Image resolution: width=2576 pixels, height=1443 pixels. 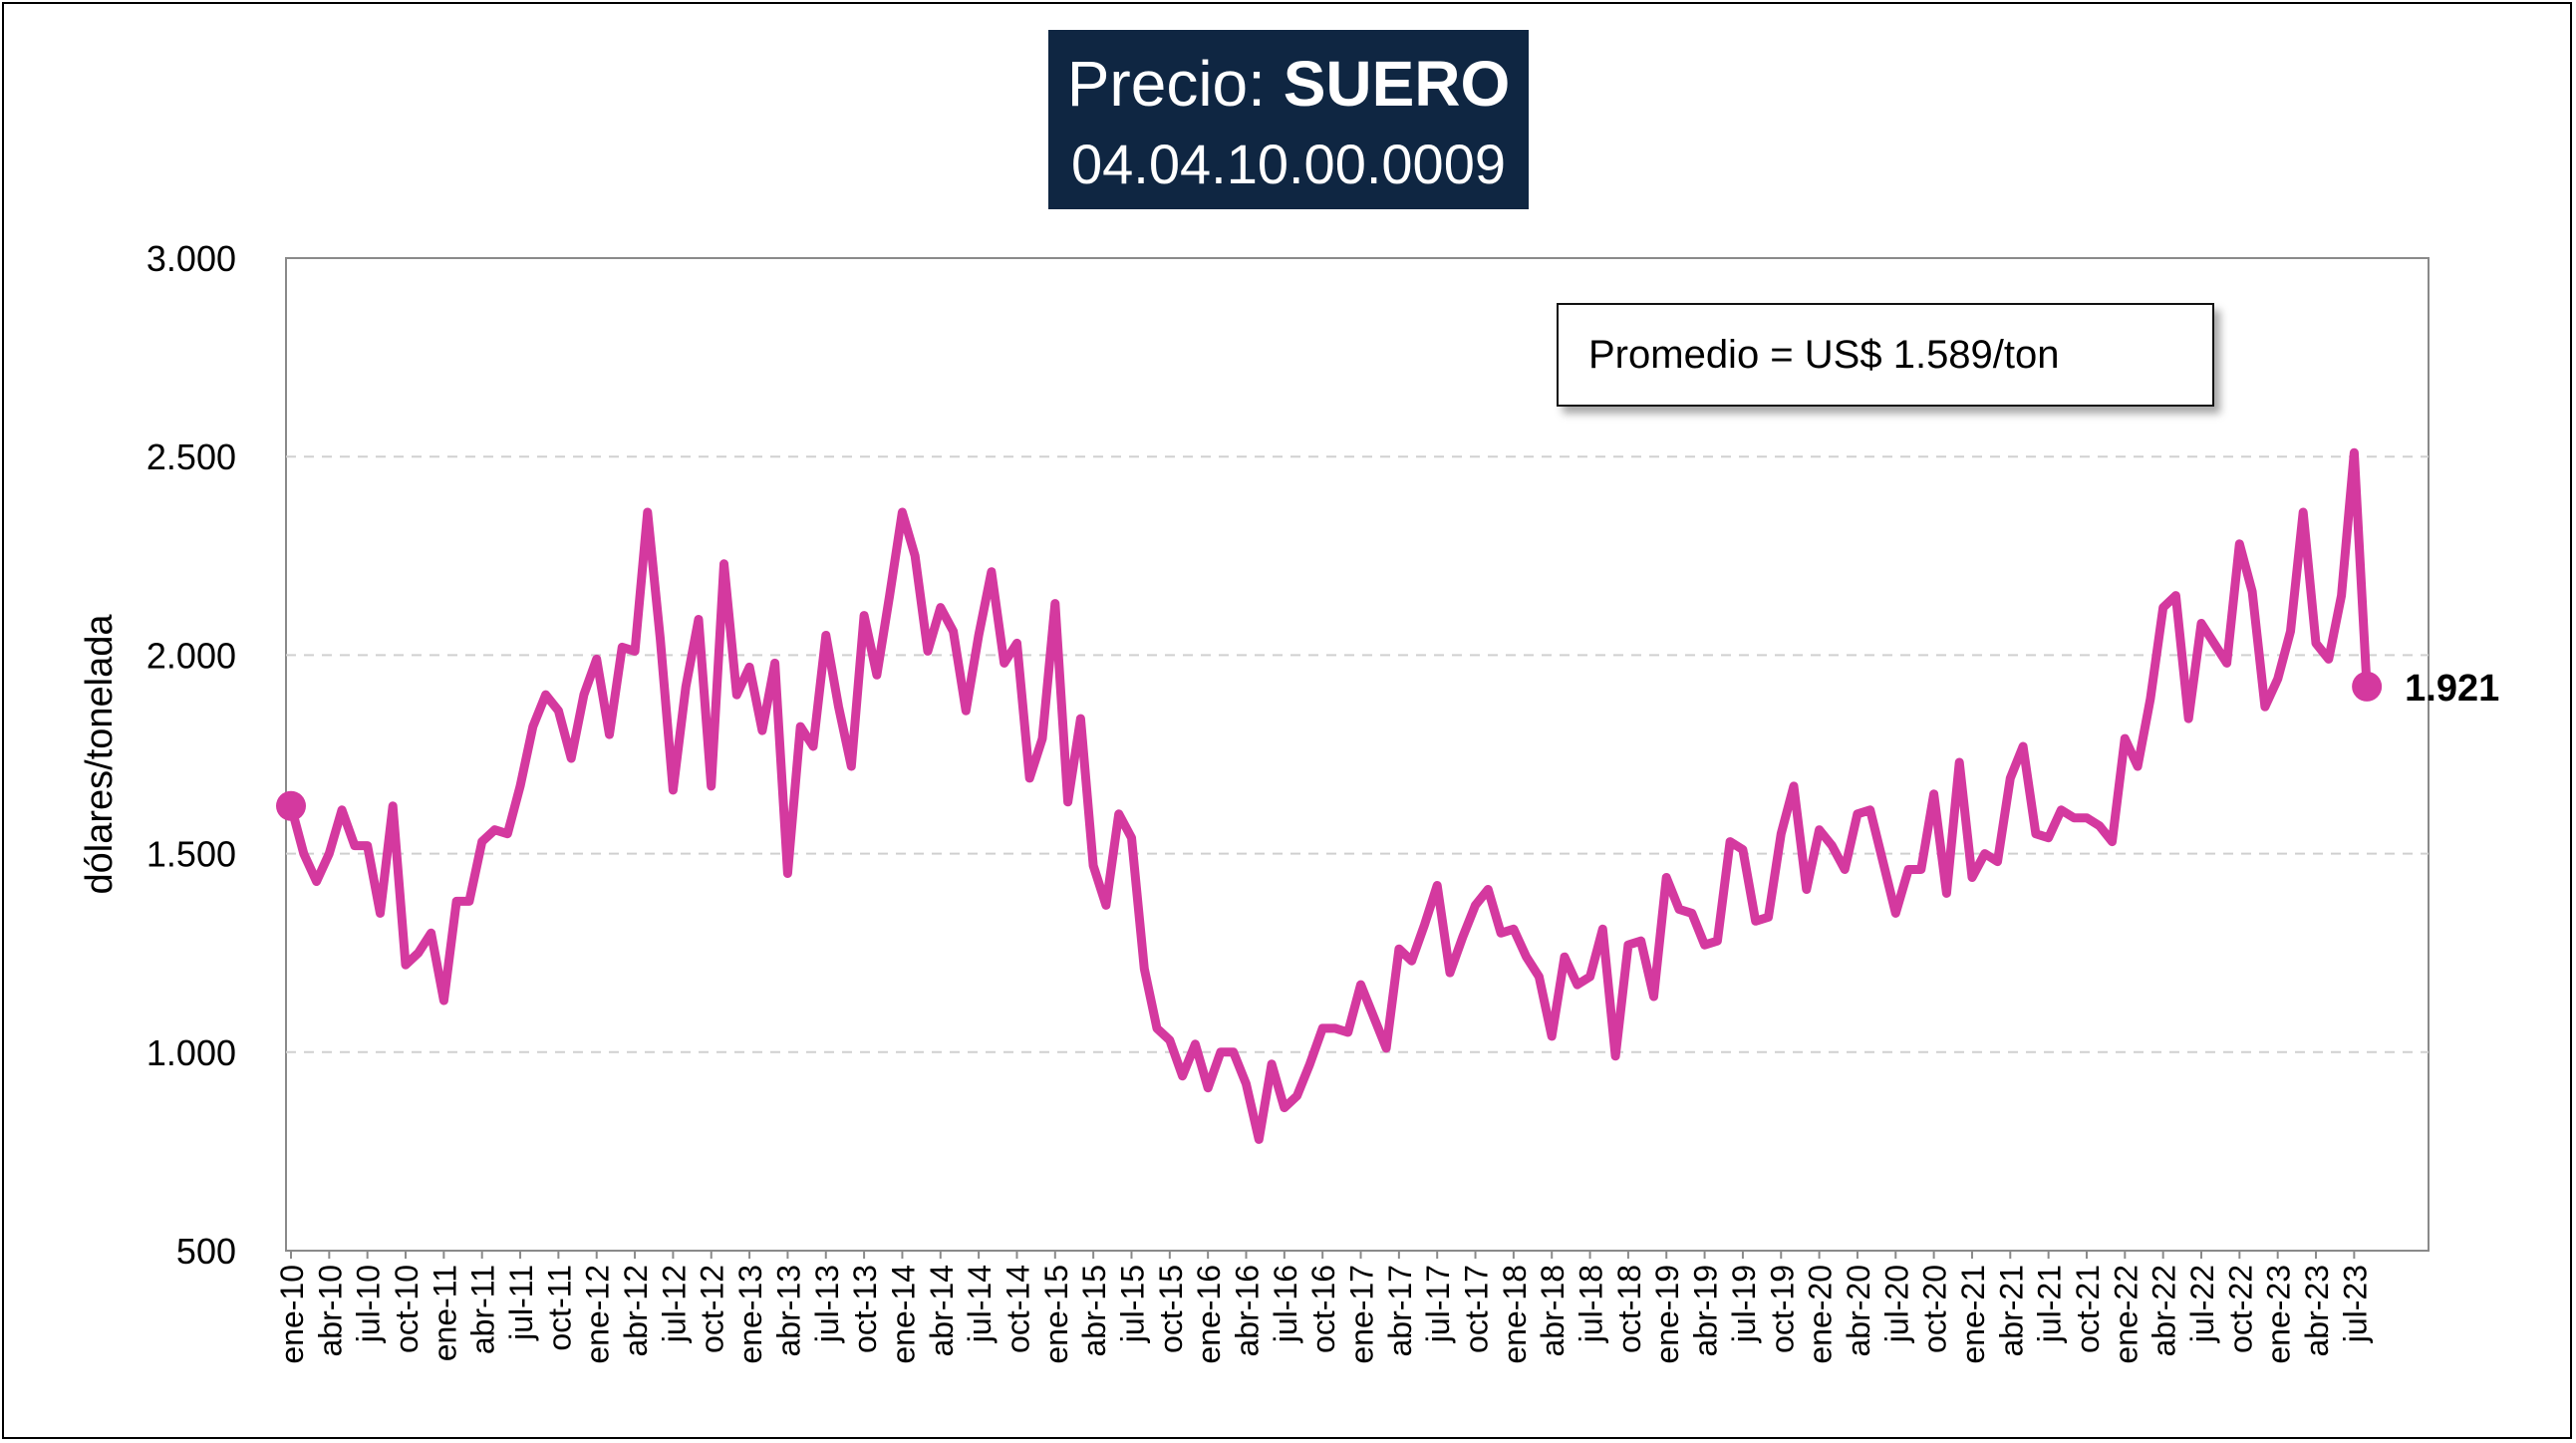 I want to click on x-tick-label: oct-20, so click(x=1935, y=1309).